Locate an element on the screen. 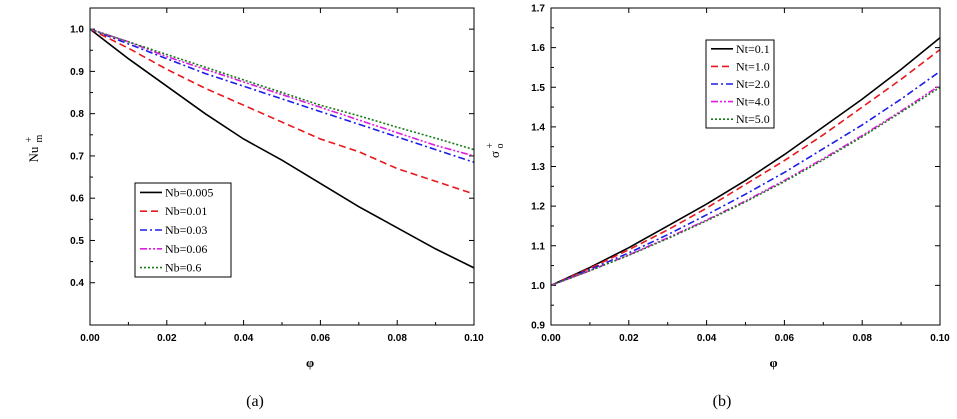  y-tick-label: 1.7 is located at coordinates (538, 9).